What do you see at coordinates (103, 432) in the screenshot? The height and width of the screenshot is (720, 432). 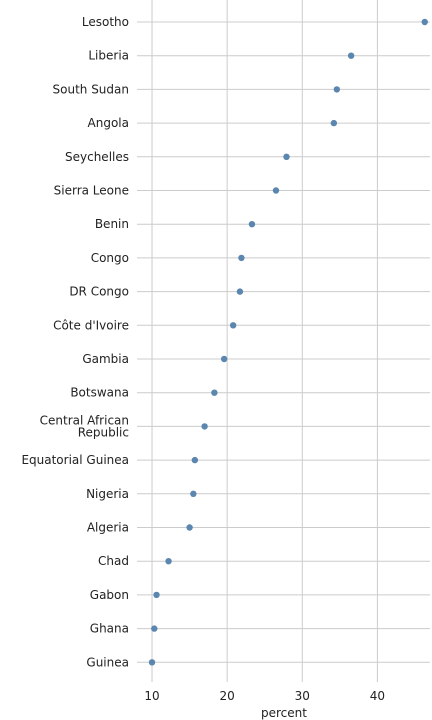 I see `category-label-line: Republic` at bounding box center [103, 432].